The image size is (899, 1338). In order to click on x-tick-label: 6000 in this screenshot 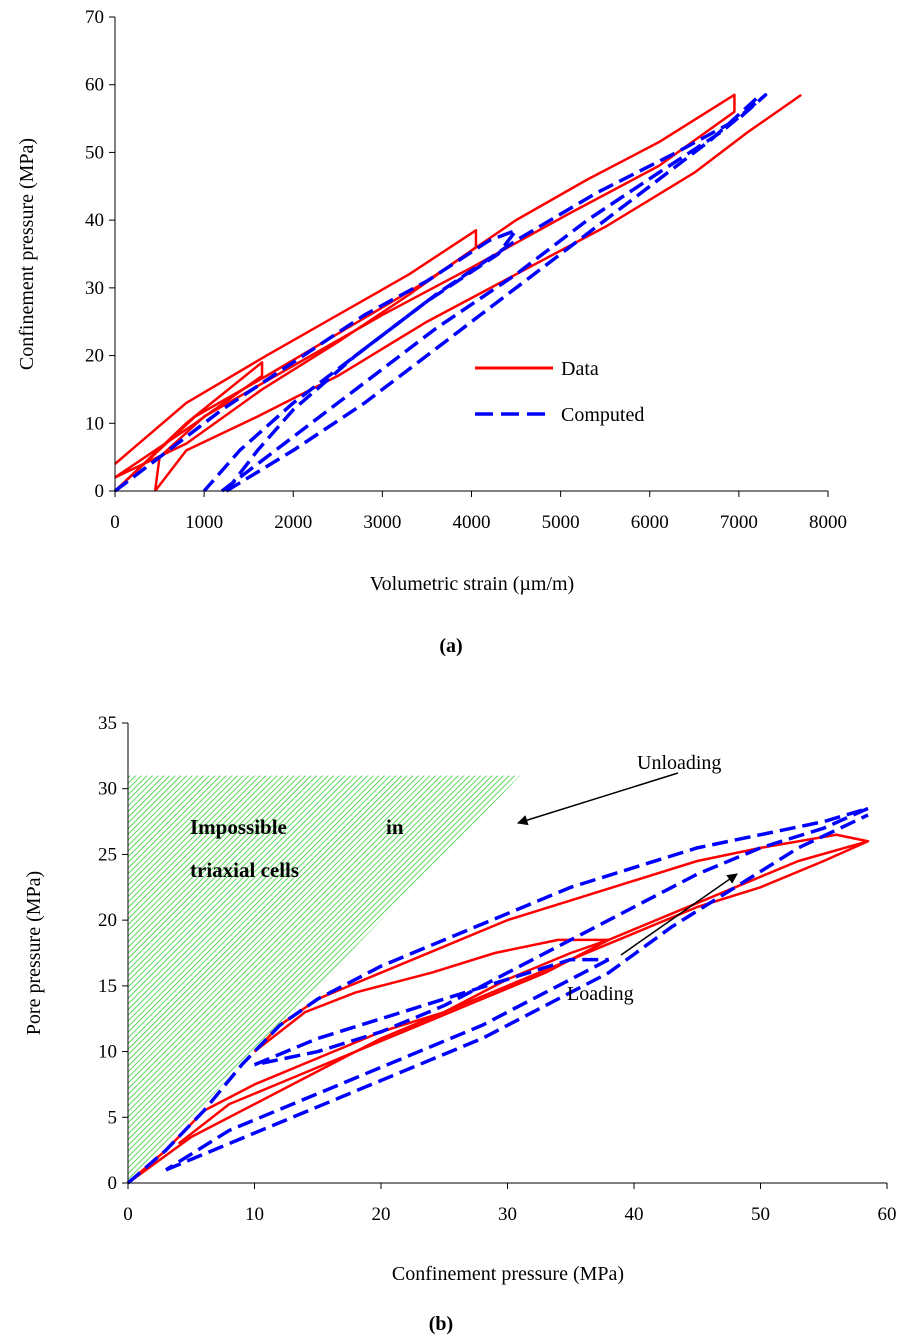, I will do `click(650, 522)`.